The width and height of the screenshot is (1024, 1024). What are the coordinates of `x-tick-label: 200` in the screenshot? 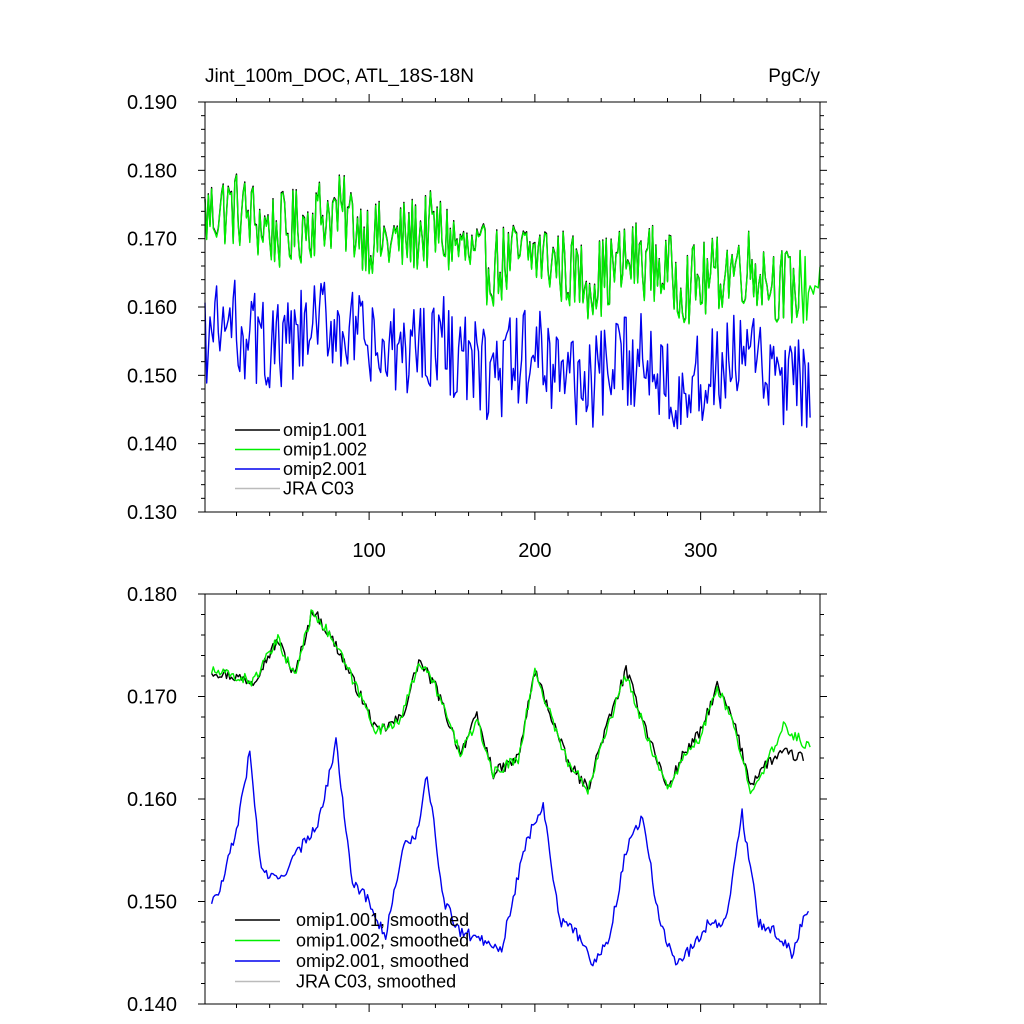 It's located at (534, 551).